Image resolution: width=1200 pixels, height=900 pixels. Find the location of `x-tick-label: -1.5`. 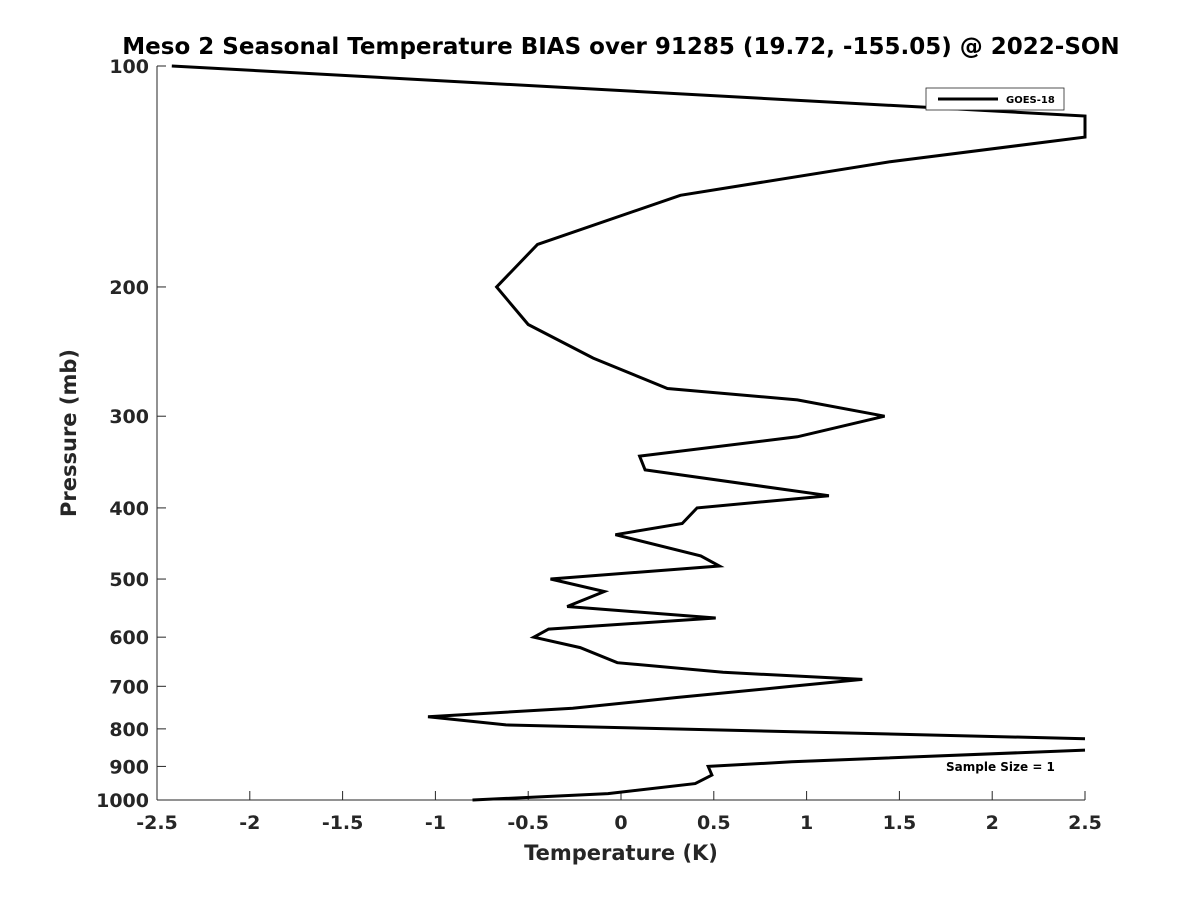

x-tick-label: -1.5 is located at coordinates (343, 823).